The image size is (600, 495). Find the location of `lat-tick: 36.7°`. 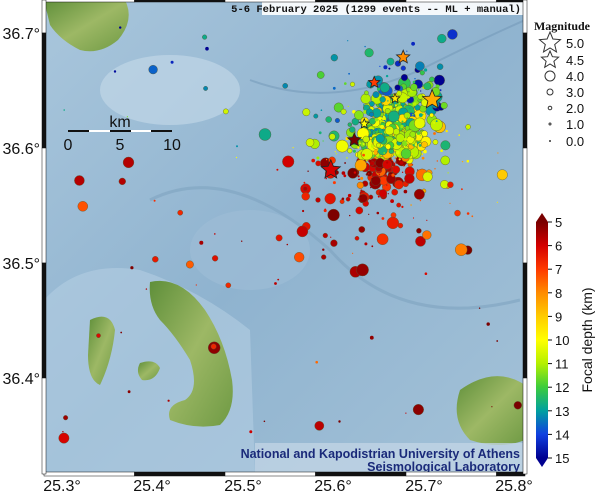

lat-tick: 36.7° is located at coordinates (21, 34).